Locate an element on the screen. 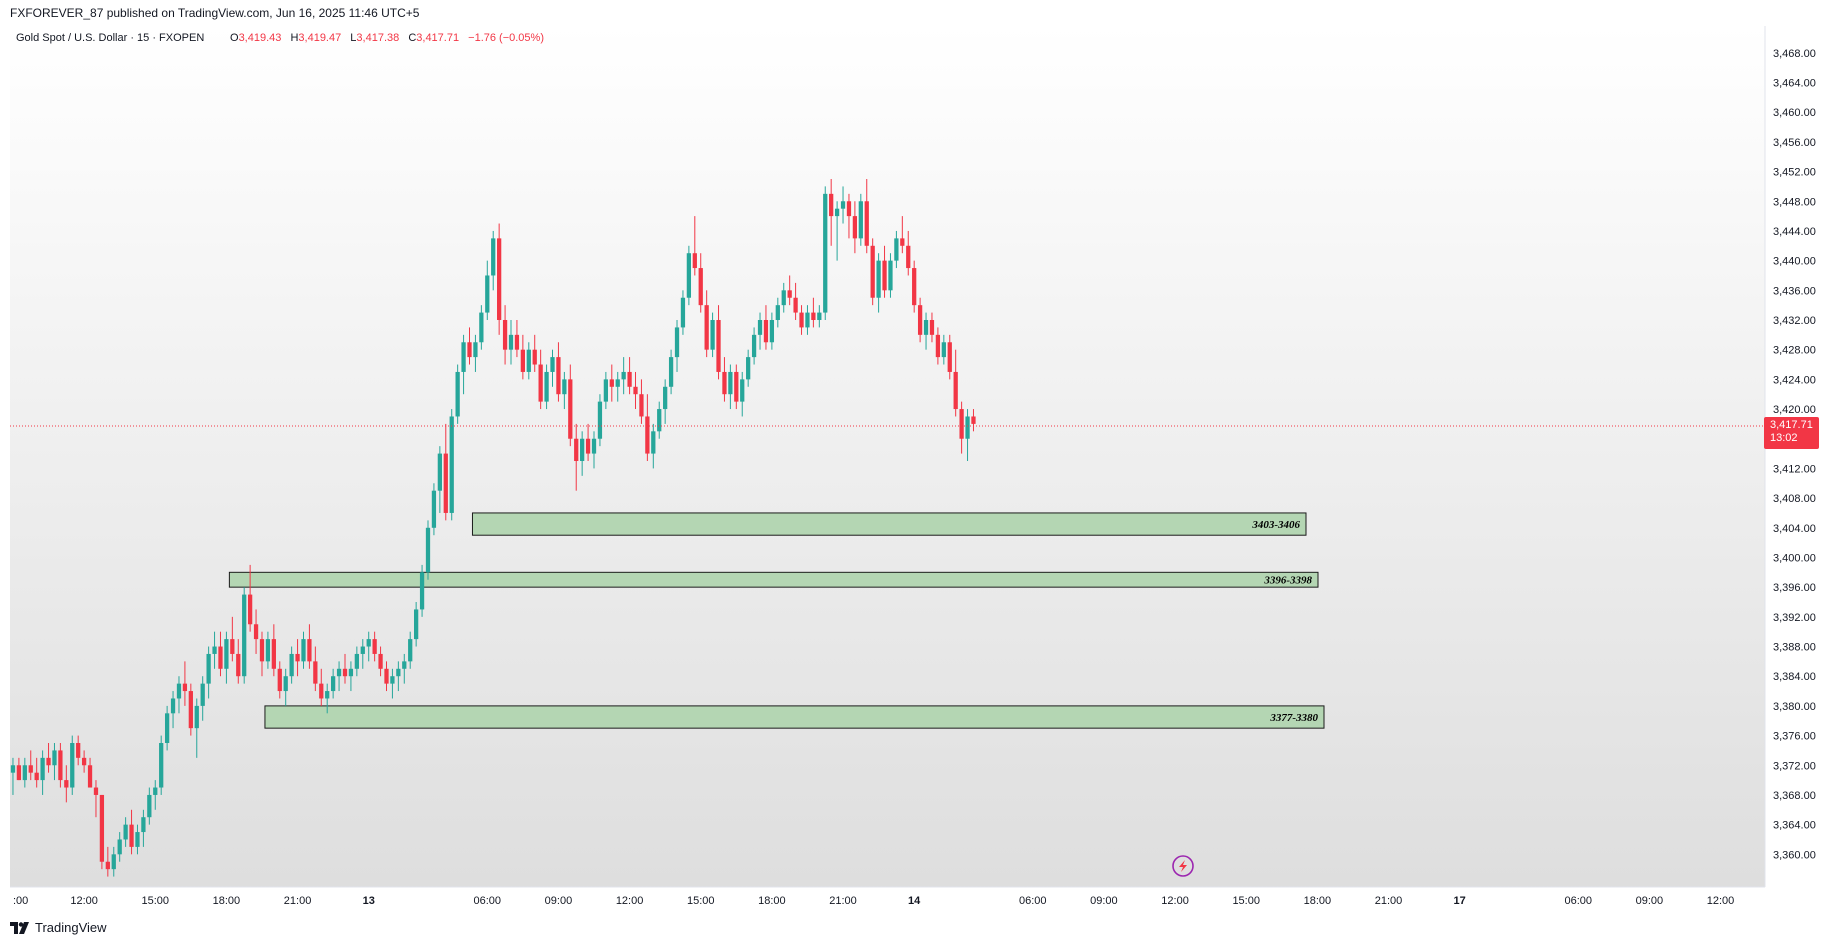 The width and height of the screenshot is (1835, 941). lightning-icon is located at coordinates (1183, 866).